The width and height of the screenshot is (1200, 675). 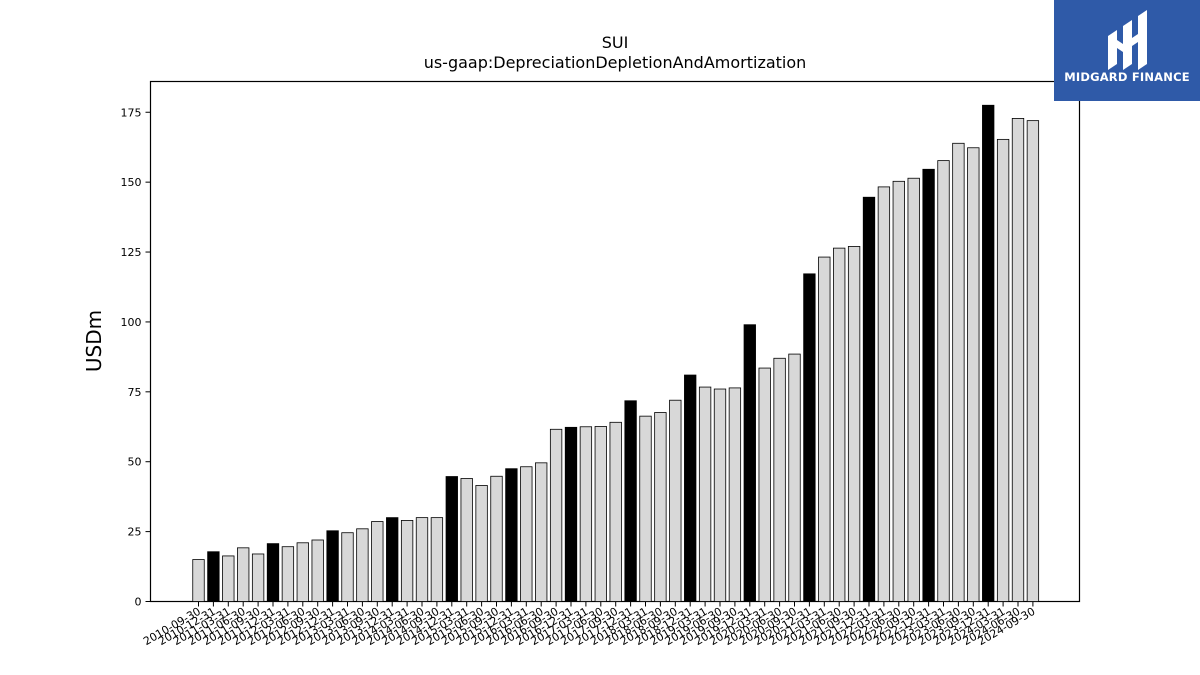 I want to click on y-tick-label: 25, so click(x=135, y=532).